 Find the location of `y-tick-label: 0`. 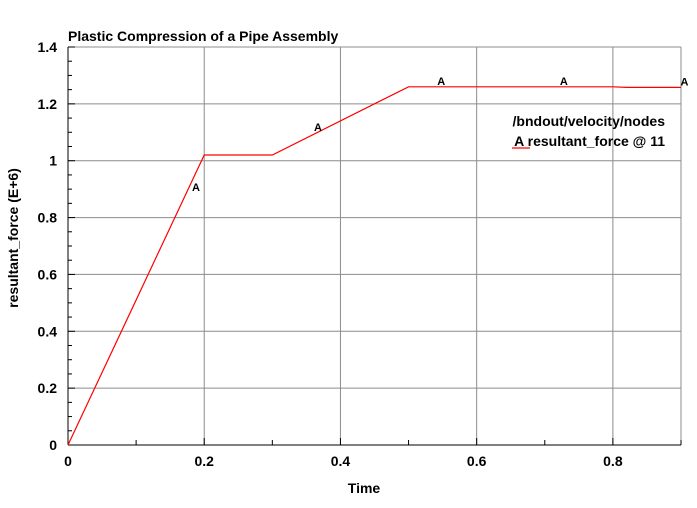

y-tick-label: 0 is located at coordinates (53, 445).